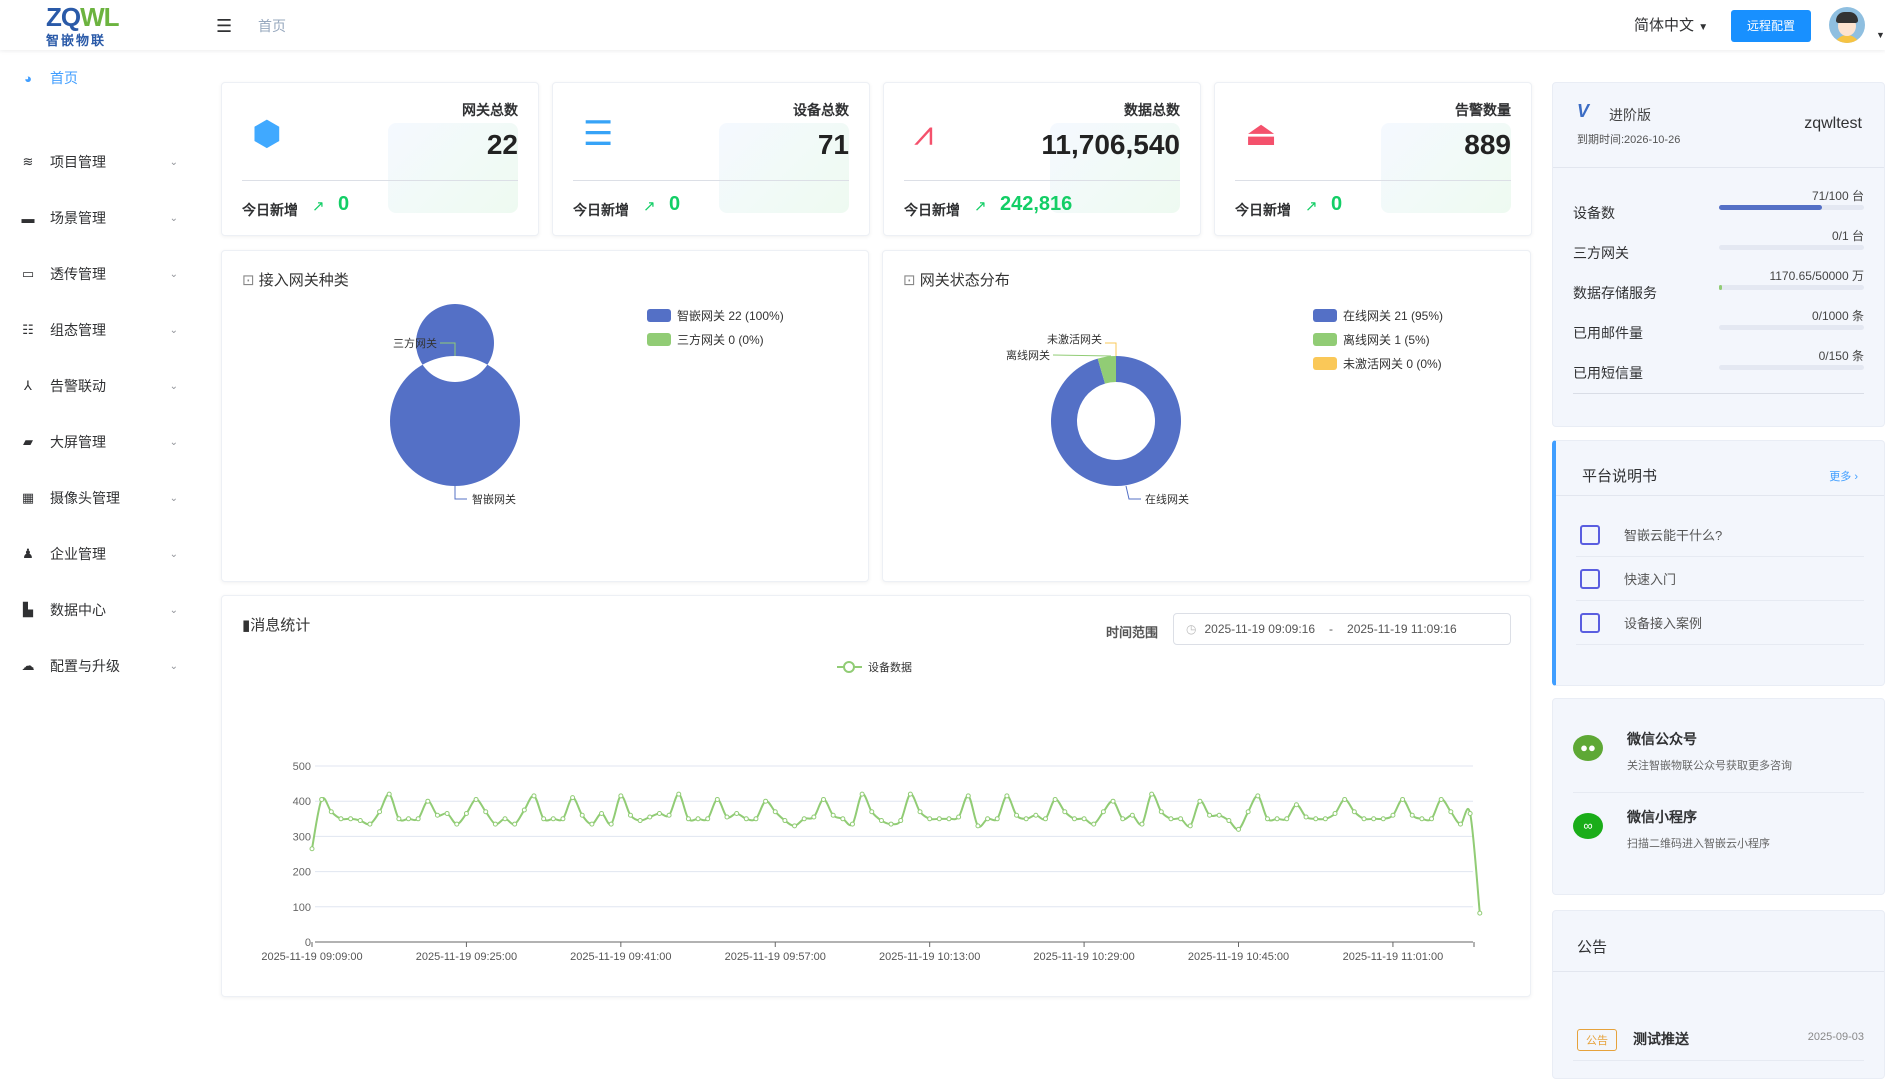 This screenshot has height=1079, width=1885. I want to click on wechat-item: ∞ 微信小程序 扫描二维码进入智嵌云小程序, so click(1718, 837).